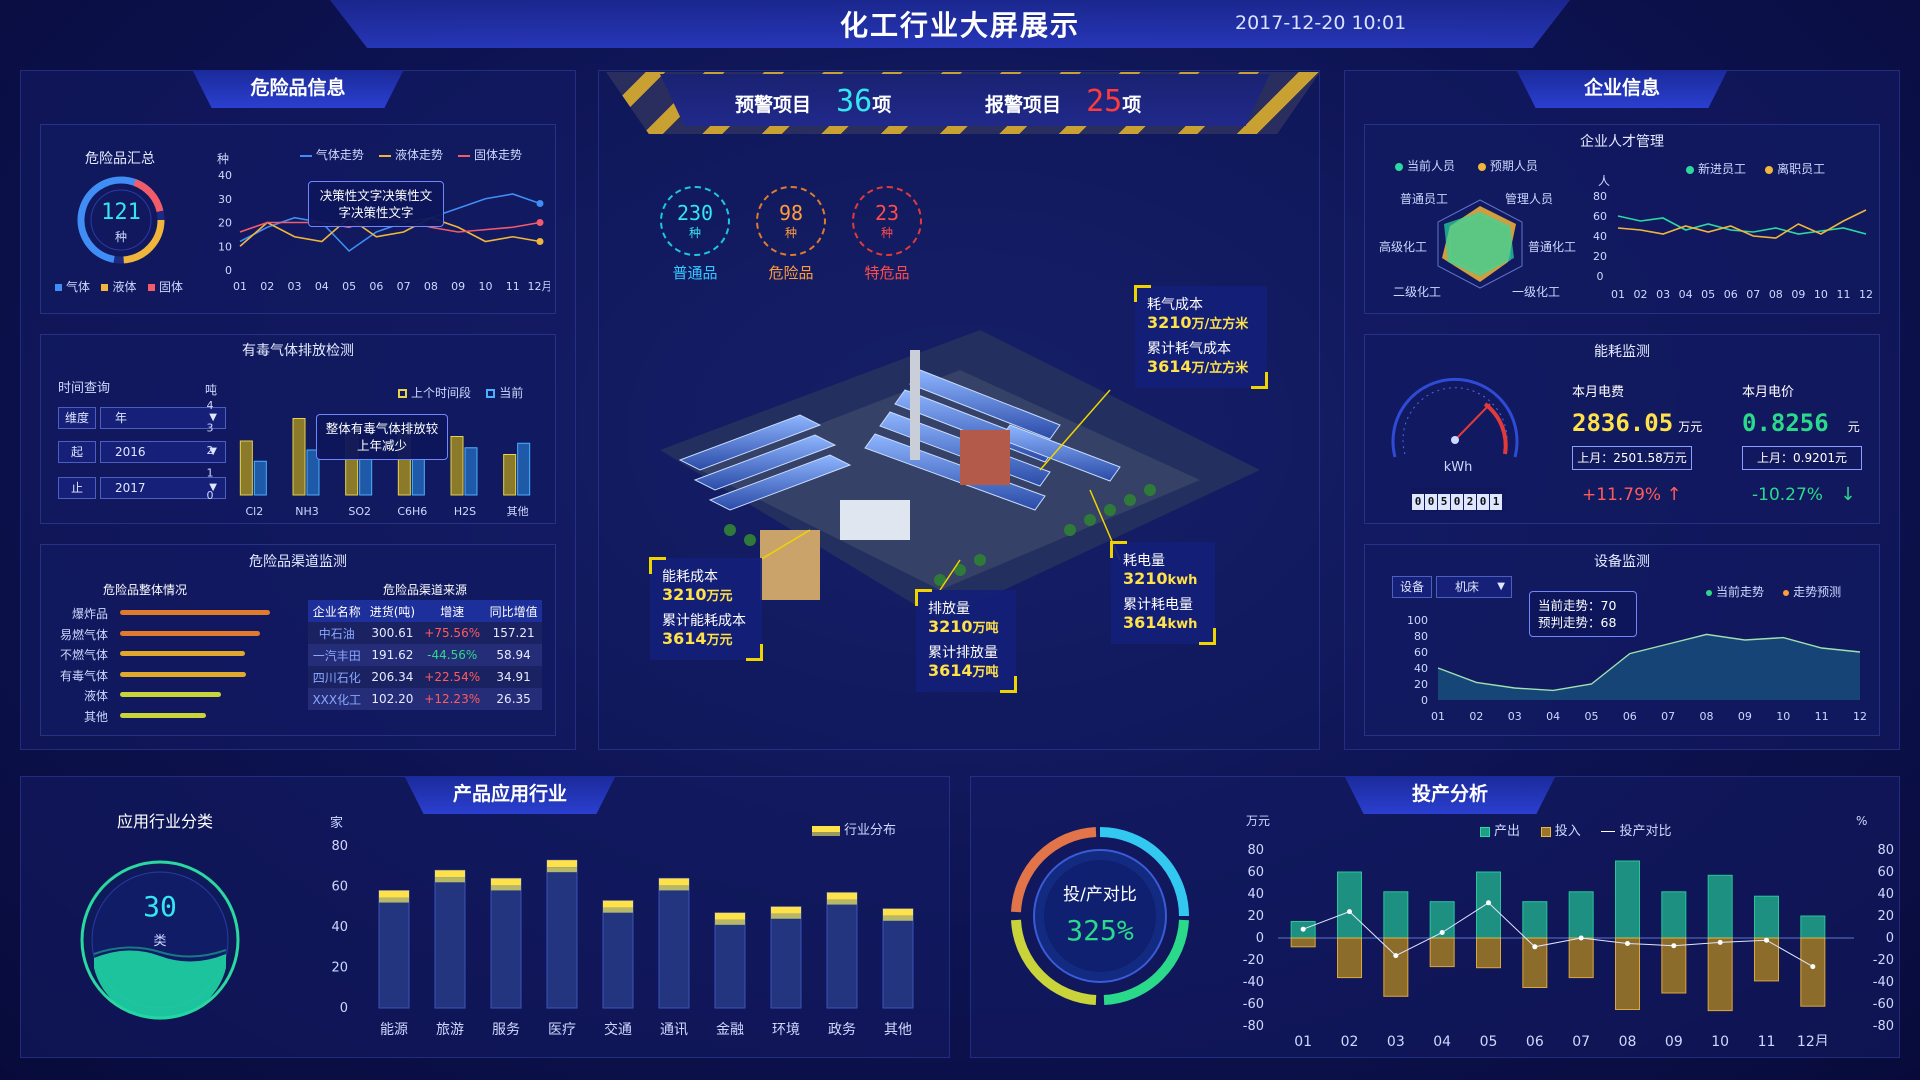 The width and height of the screenshot is (1920, 1080). What do you see at coordinates (1480, 244) in the screenshot?
I see `talent-radar-chart` at bounding box center [1480, 244].